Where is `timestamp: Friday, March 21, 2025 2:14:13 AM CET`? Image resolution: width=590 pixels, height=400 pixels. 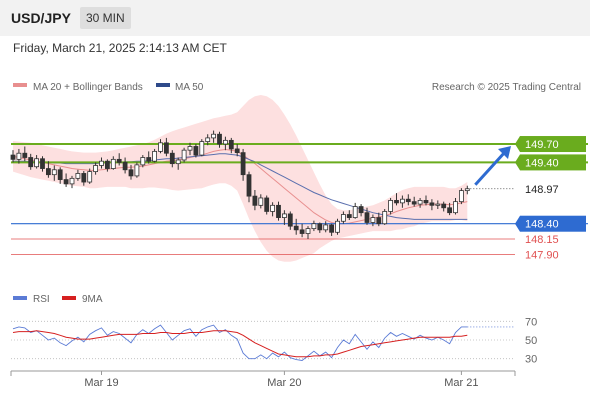 timestamp: Friday, March 21, 2025 2:14:13 AM CET is located at coordinates (120, 48).